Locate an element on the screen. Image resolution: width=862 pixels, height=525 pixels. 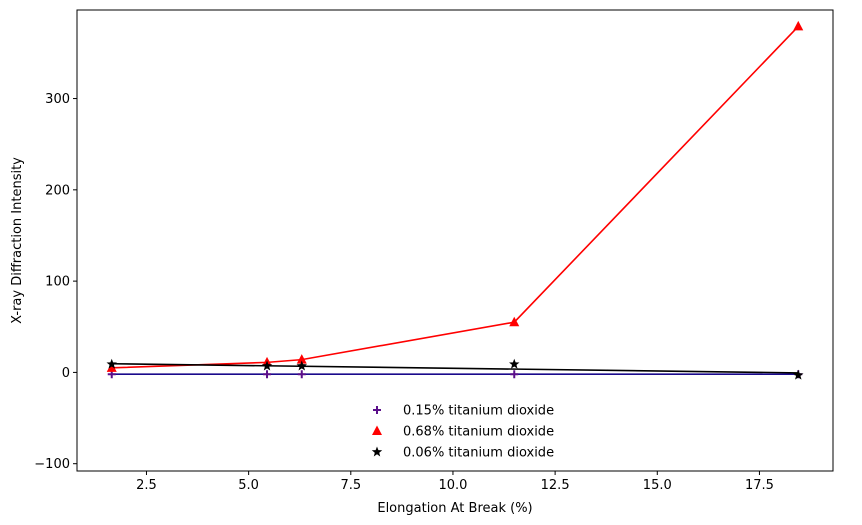
legend-entry: 0.06% titanium dioxide is located at coordinates (478, 453).